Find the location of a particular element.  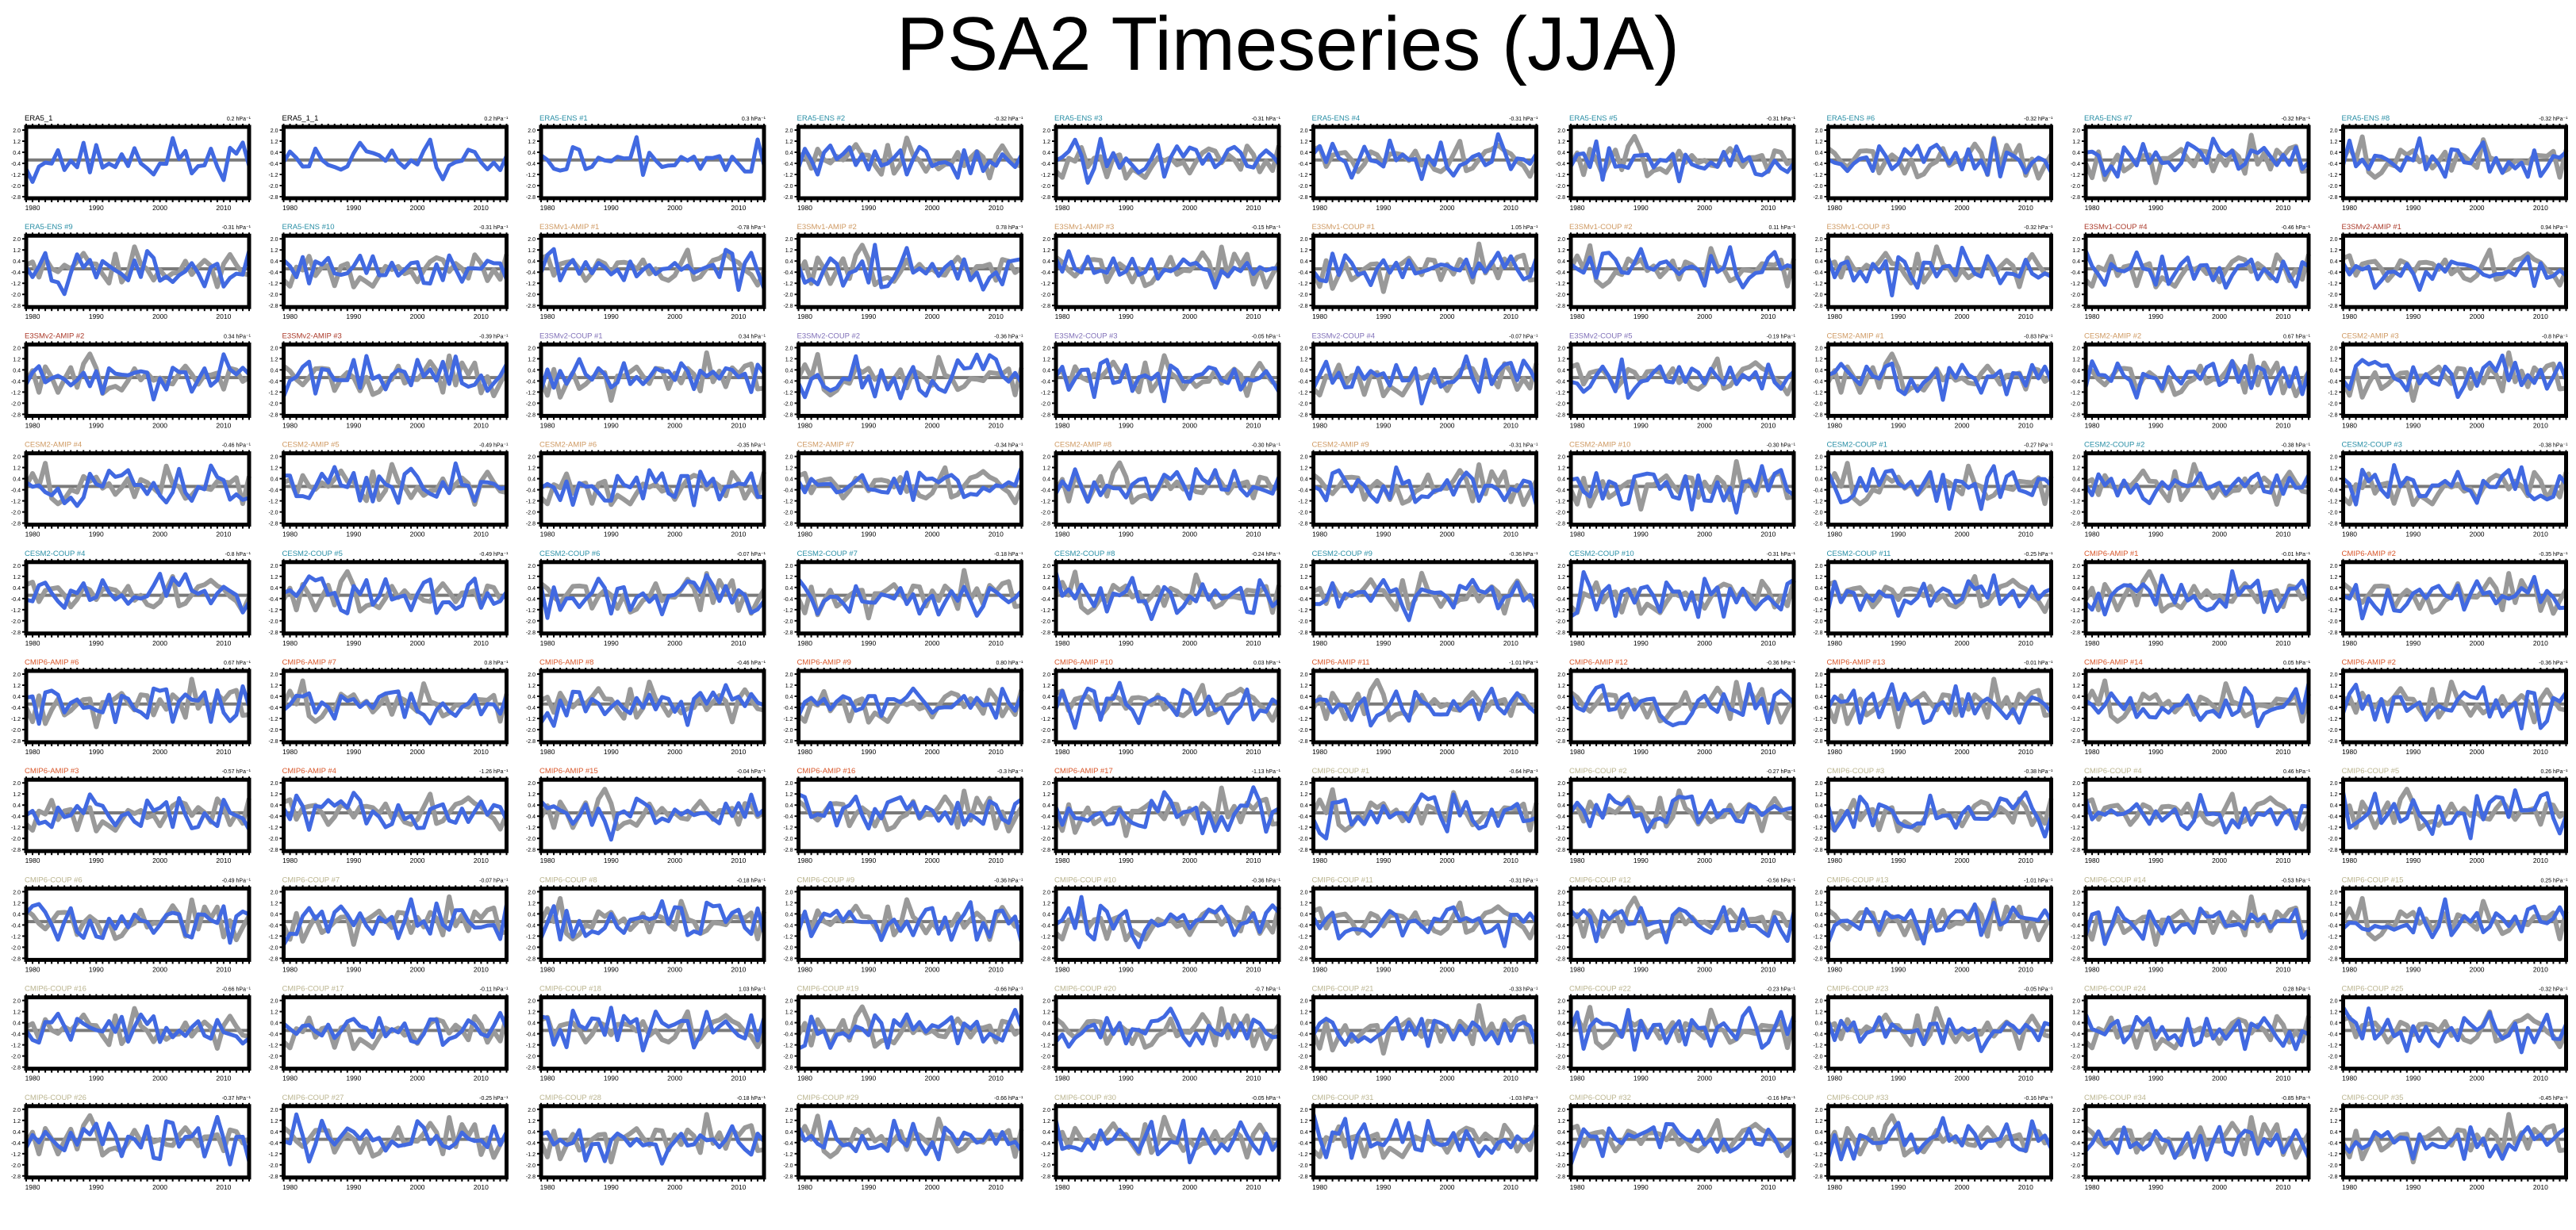

panel-label: E3SMv2-COUP #5 is located at coordinates (1601, 335).